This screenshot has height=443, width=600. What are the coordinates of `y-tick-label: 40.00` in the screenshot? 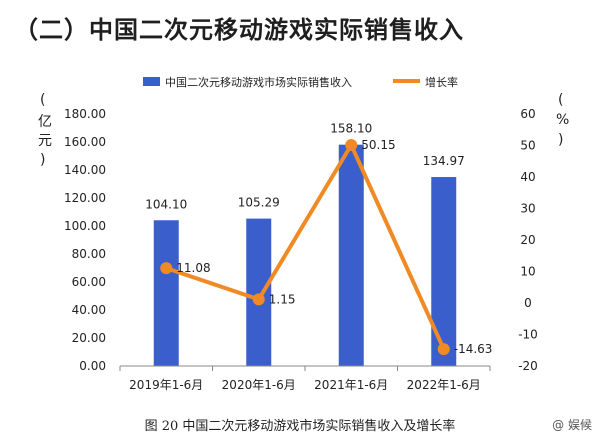 It's located at (89, 310).